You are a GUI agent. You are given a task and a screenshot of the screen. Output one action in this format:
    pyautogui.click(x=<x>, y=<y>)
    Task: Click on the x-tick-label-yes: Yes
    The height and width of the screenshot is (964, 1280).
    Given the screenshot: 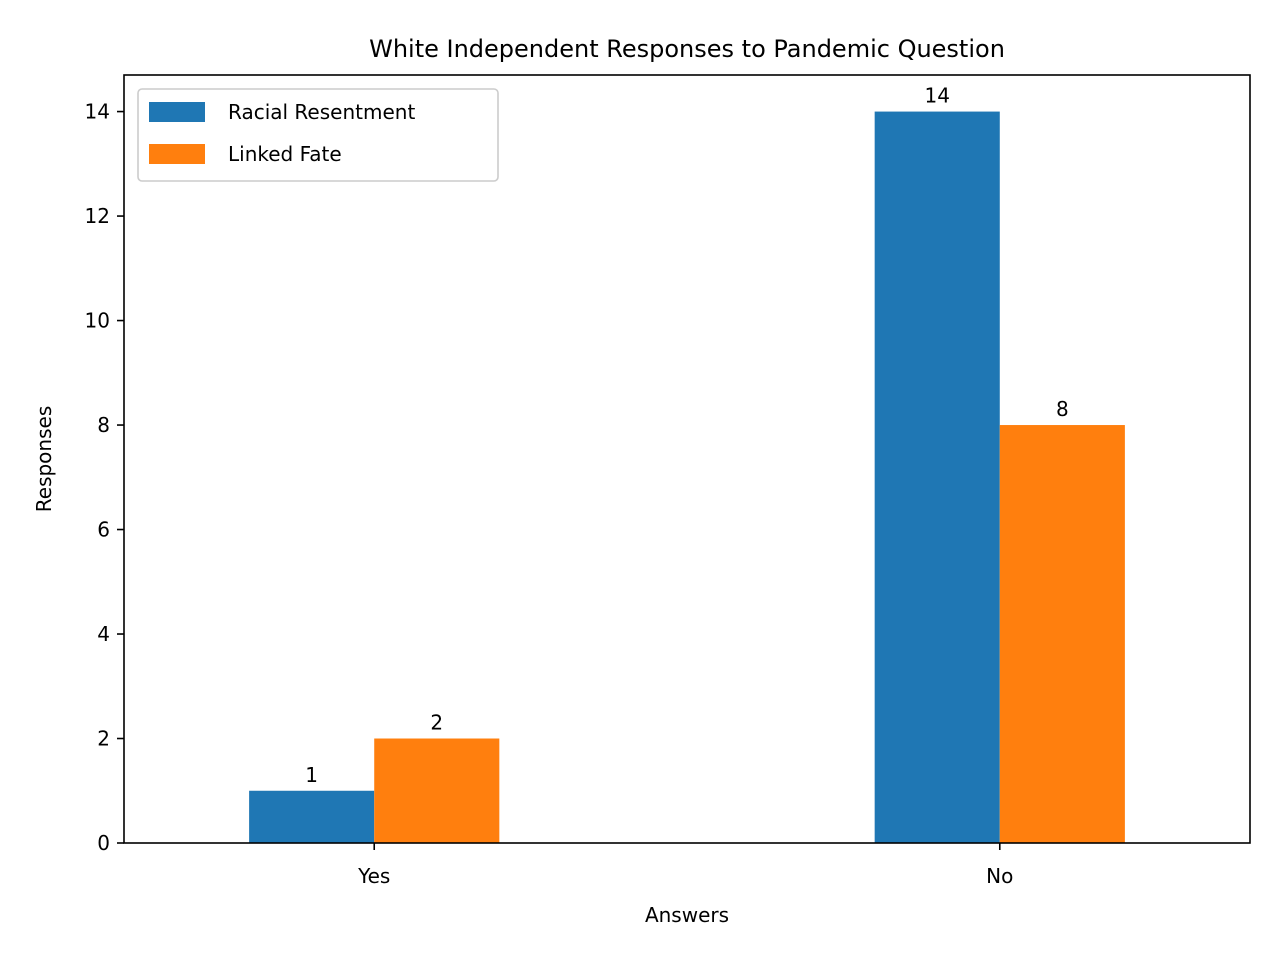 What is the action you would take?
    pyautogui.click(x=373, y=876)
    